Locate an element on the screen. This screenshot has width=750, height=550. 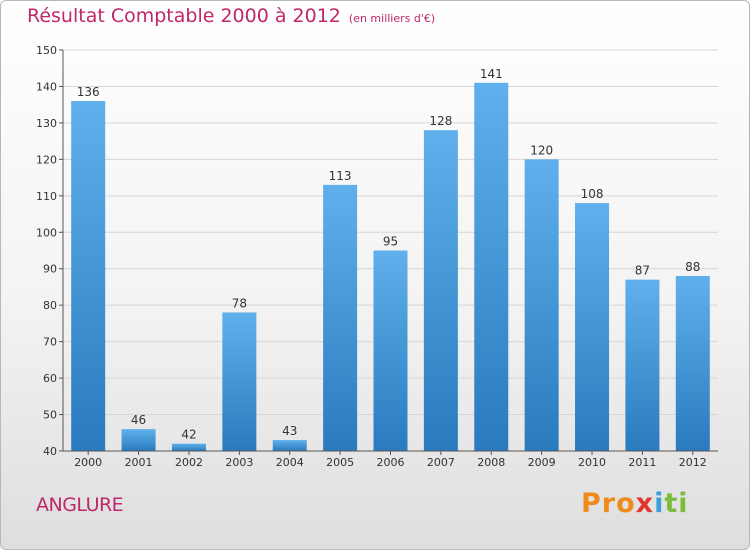
y-tick-label: 100 is located at coordinates (46, 232).